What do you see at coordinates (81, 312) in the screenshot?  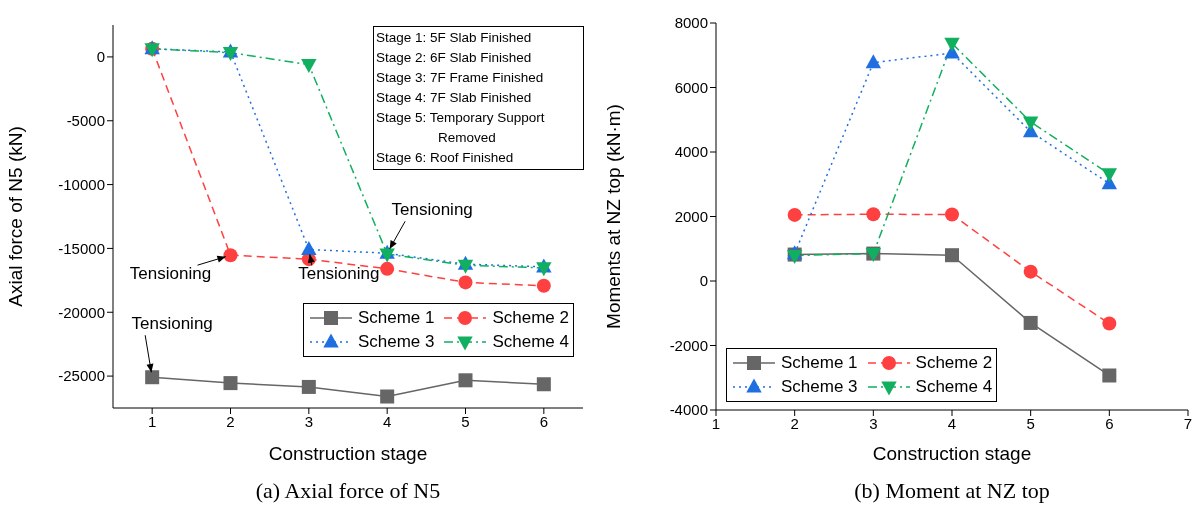 I see `y-tick-label: -20000` at bounding box center [81, 312].